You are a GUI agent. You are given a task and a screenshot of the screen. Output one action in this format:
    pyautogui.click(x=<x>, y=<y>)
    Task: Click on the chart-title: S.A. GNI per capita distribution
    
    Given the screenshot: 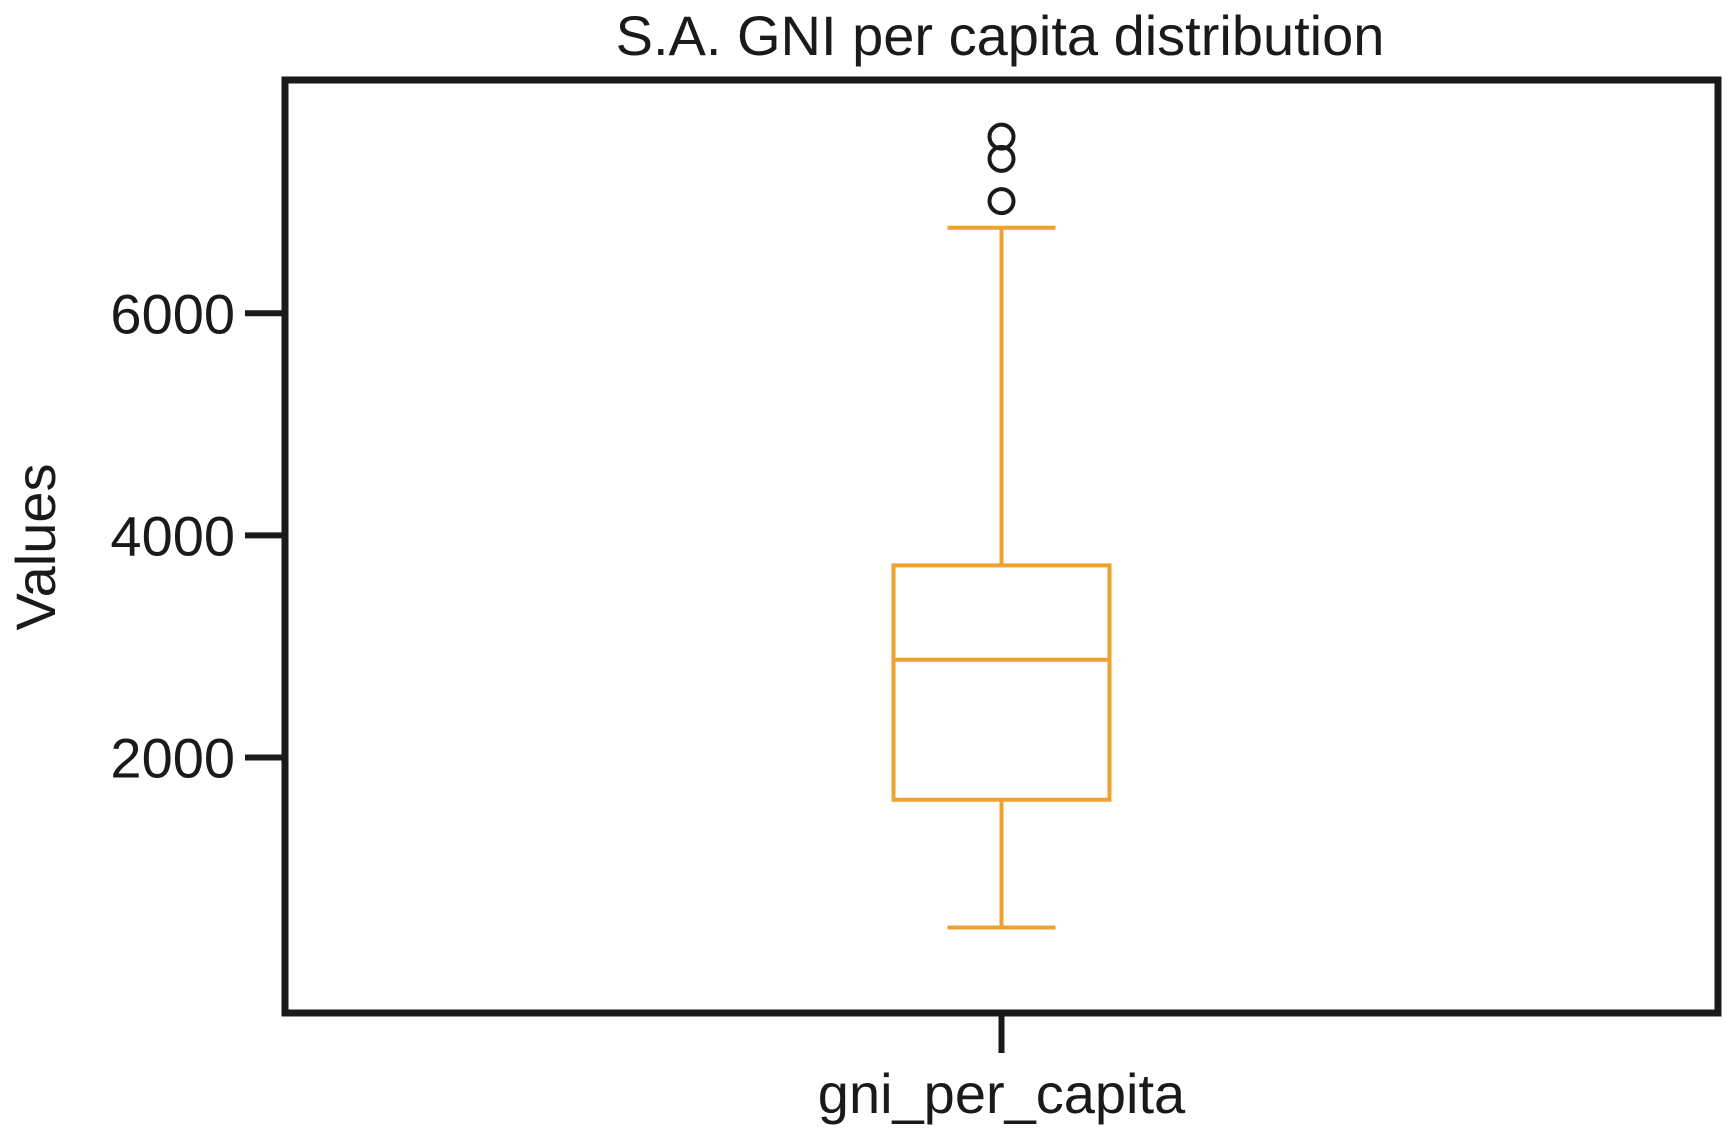 What is the action you would take?
    pyautogui.click(x=1000, y=35)
    